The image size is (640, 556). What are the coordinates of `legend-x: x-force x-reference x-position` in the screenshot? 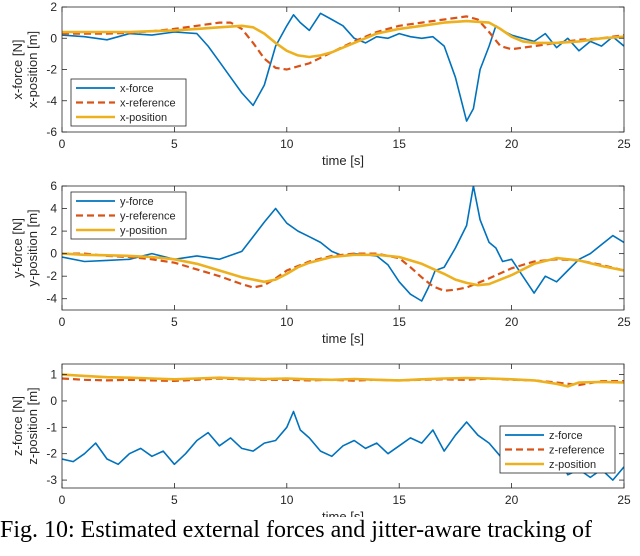 It's located at (128, 102).